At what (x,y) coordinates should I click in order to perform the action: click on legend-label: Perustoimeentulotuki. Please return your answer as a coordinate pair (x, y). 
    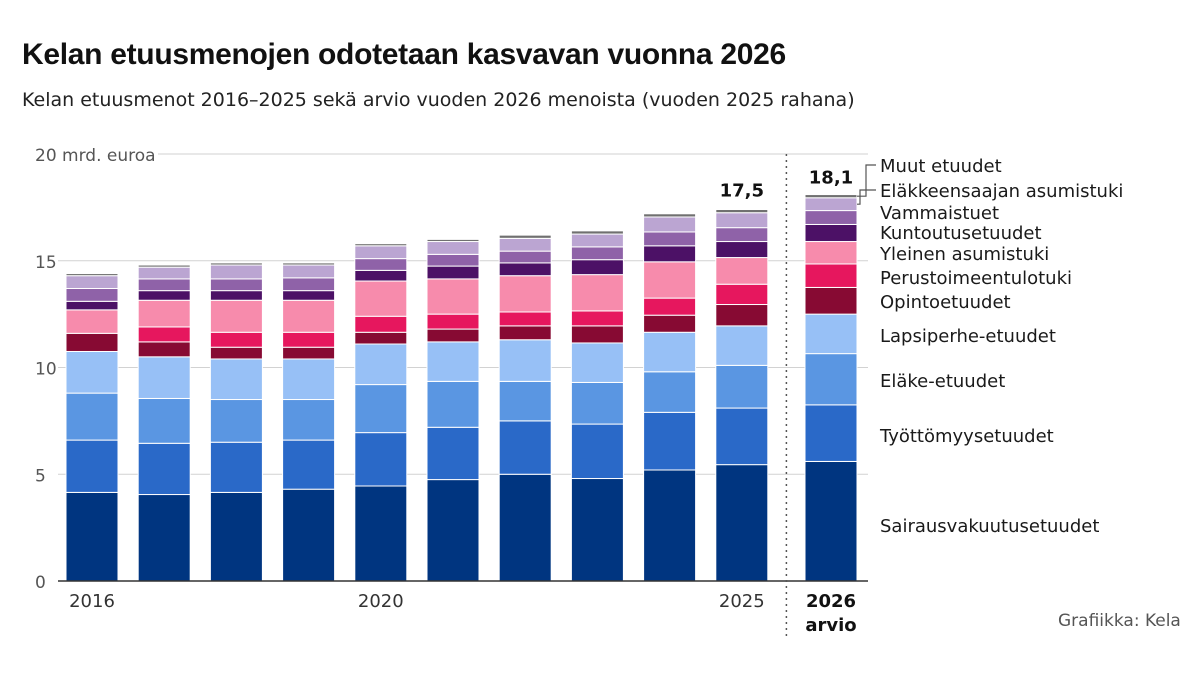
    Looking at the image, I should click on (976, 278).